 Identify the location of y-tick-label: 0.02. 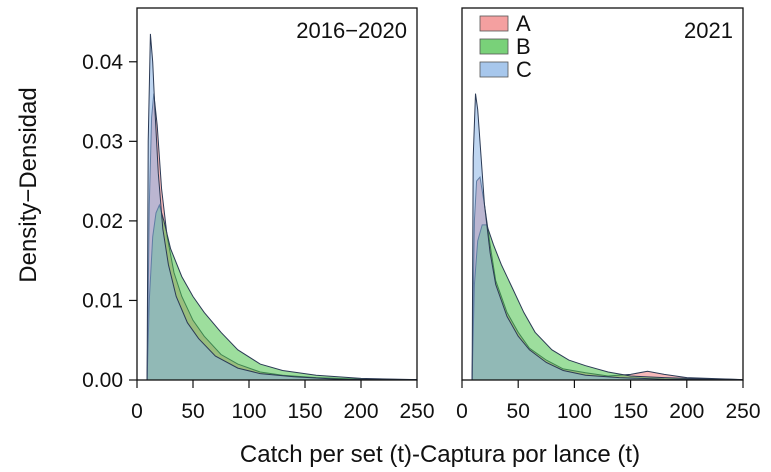
(102, 221).